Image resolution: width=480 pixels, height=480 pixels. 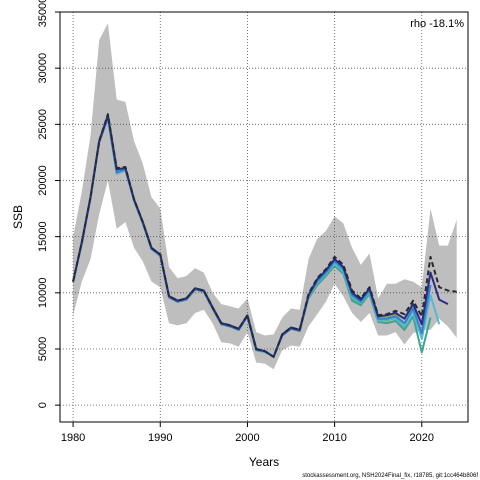 I want to click on x-tick-label: 2010, so click(x=334, y=438).